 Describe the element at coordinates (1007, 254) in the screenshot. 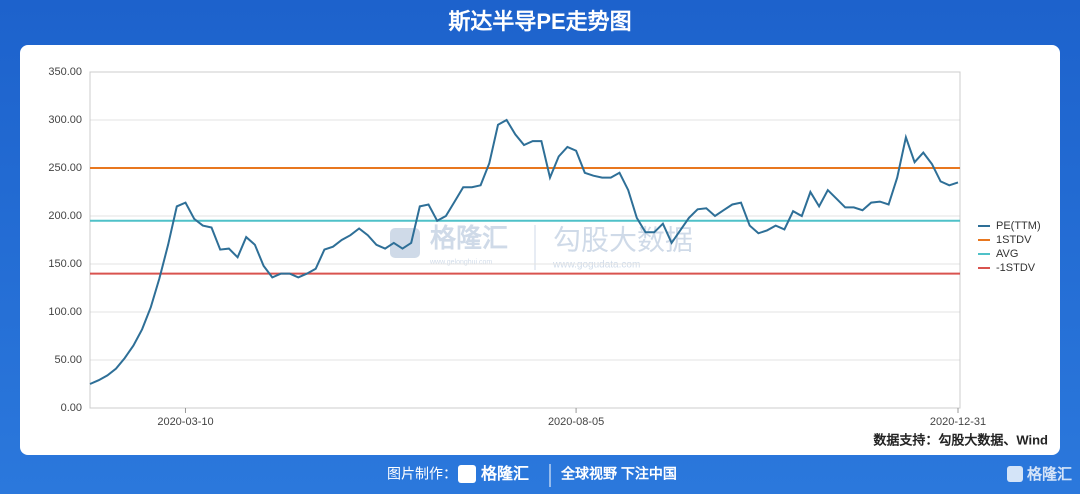

I see `legend-label: AVG` at that location.